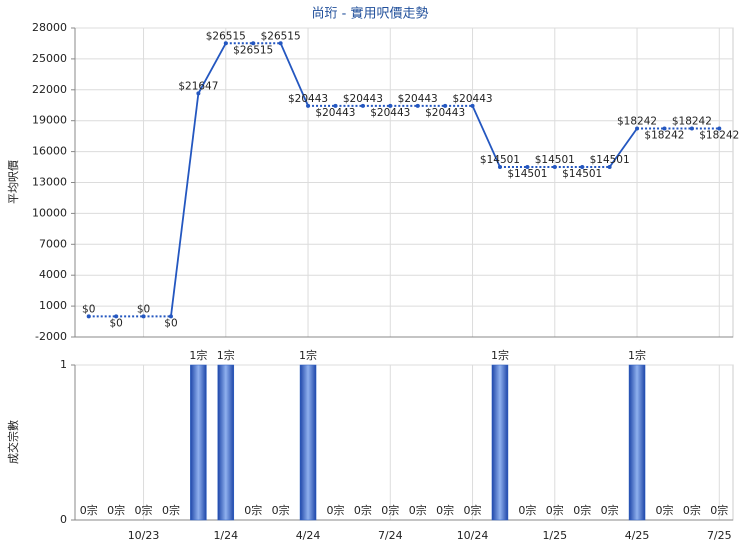  What do you see at coordinates (198, 86) in the screenshot?
I see `value-label: $21647` at bounding box center [198, 86].